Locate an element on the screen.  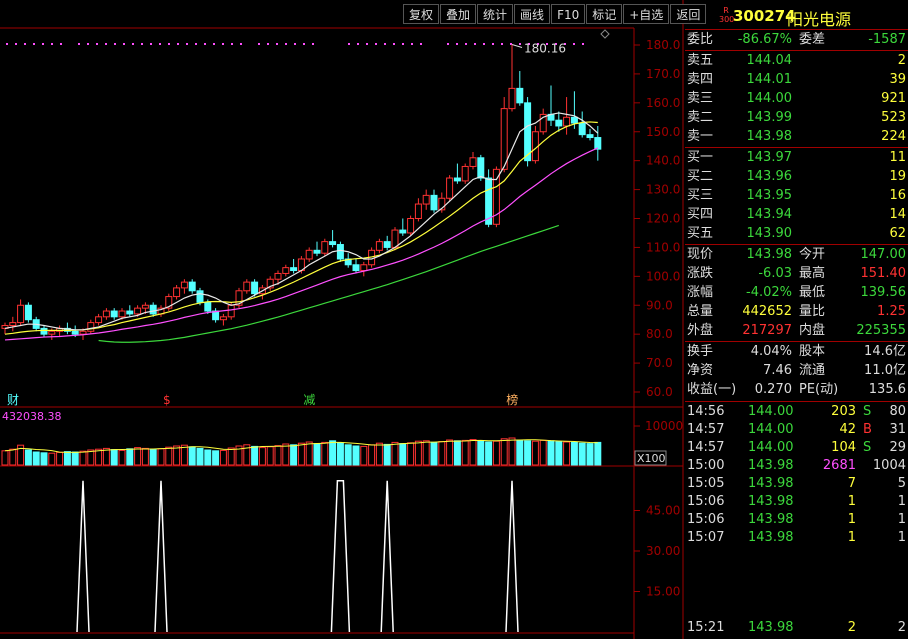
tick-row: 15:07 143.98 1 1 is located at coordinates (796, 538).